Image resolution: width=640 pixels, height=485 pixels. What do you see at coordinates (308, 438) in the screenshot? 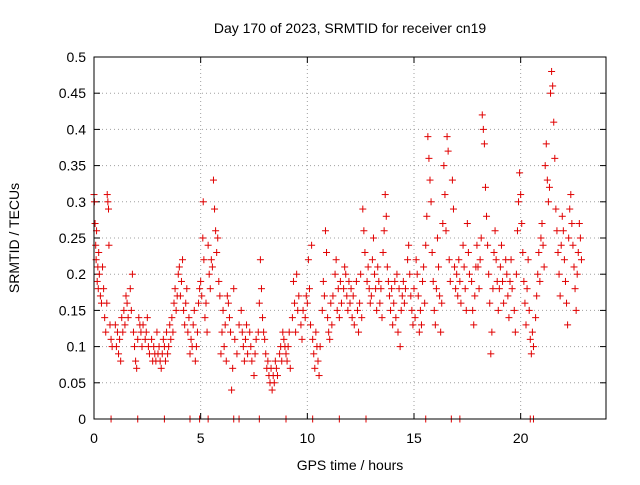
I see `x-tick-label: 10` at bounding box center [308, 438].